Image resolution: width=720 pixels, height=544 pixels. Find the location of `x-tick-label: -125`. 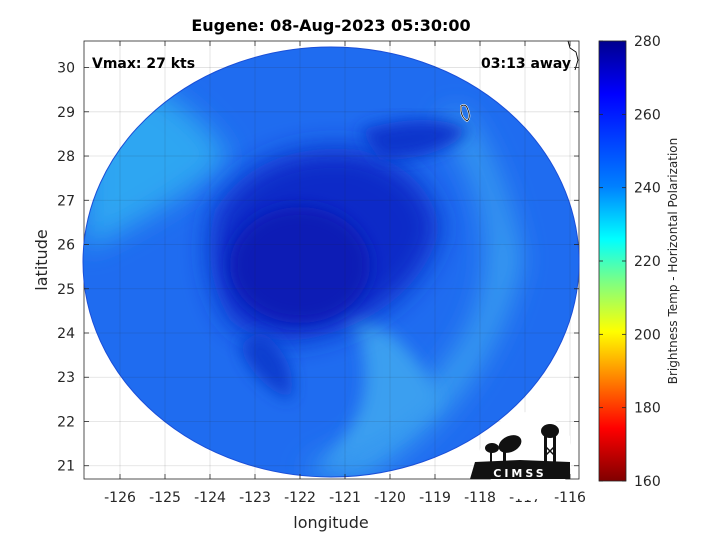

x-tick-label: -125 is located at coordinates (165, 498).